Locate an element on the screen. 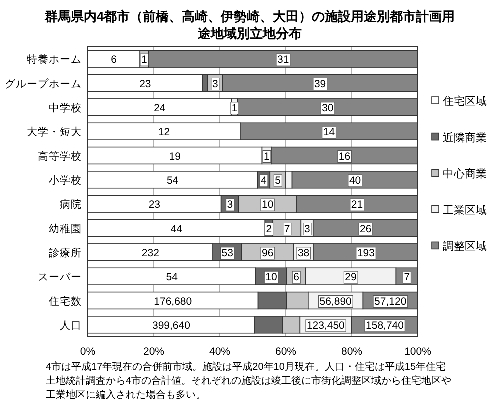 This screenshot has height=410, width=500. annotation: 38 is located at coordinates (304, 253).